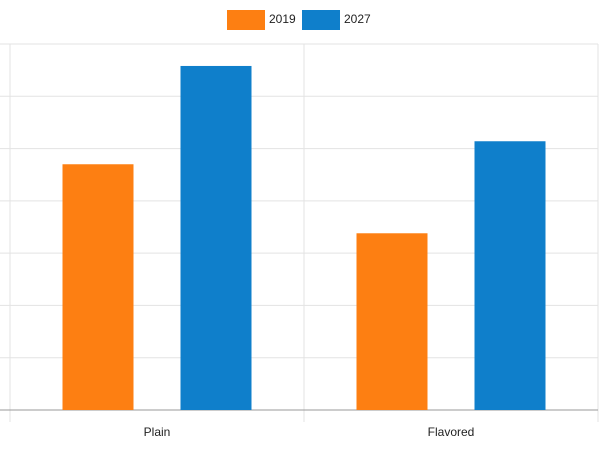 The height and width of the screenshot is (452, 600). Describe the element at coordinates (282, 19) in the screenshot. I see `legend-label: 2019` at that location.